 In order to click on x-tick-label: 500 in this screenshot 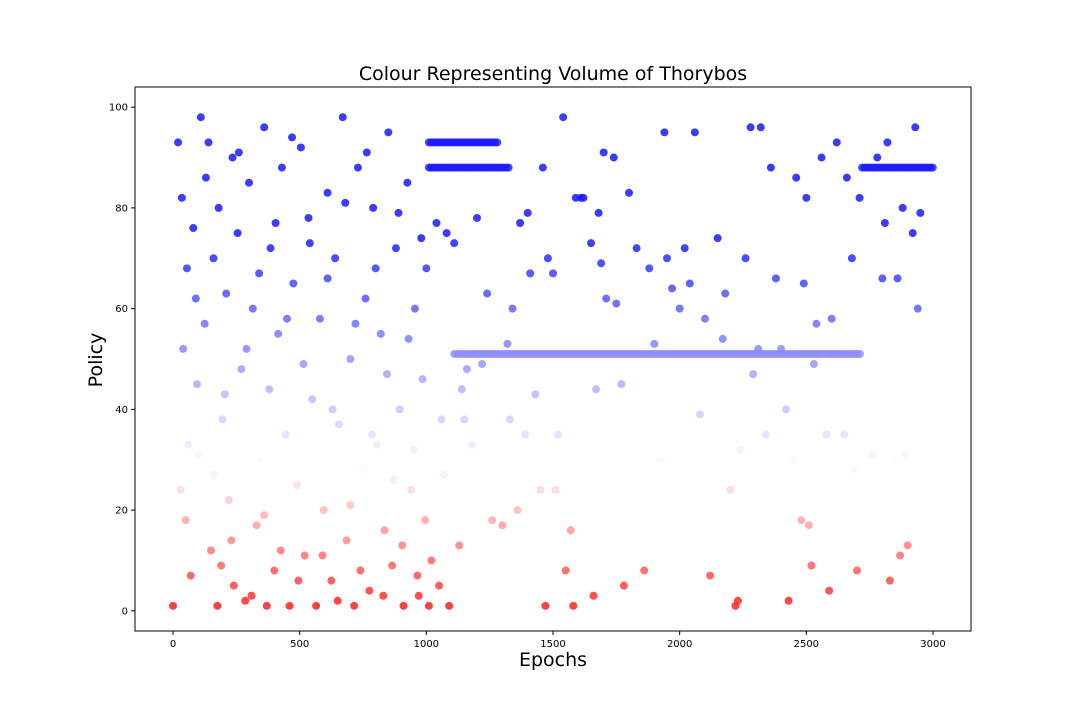, I will do `click(299, 644)`.